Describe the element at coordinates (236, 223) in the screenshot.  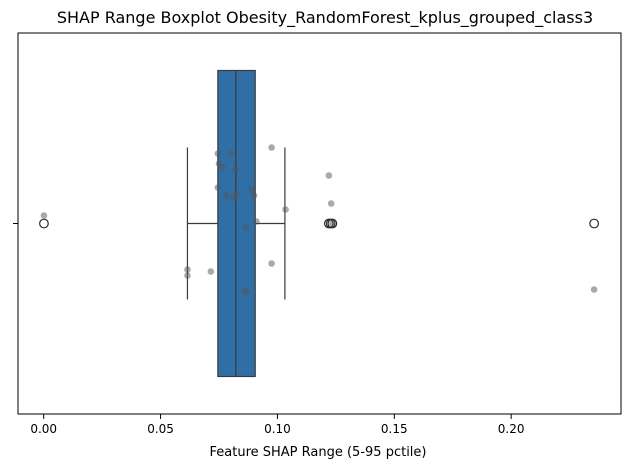
I see `box-iqr` at that location.